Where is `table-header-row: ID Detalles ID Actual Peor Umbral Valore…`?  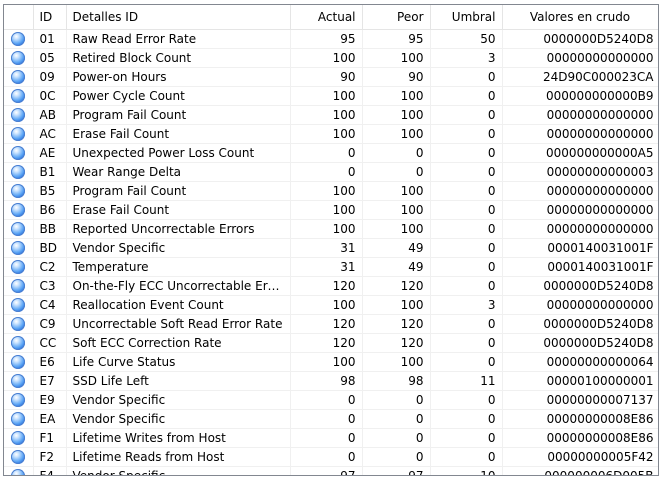
table-header-row: ID Detalles ID Actual Peor Umbral Valore… is located at coordinates (331, 17).